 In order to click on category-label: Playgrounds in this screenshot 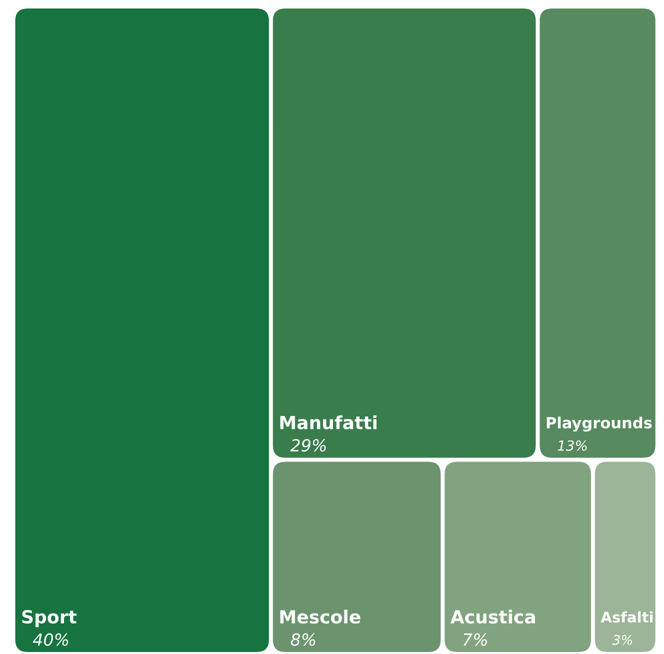, I will do `click(599, 424)`.